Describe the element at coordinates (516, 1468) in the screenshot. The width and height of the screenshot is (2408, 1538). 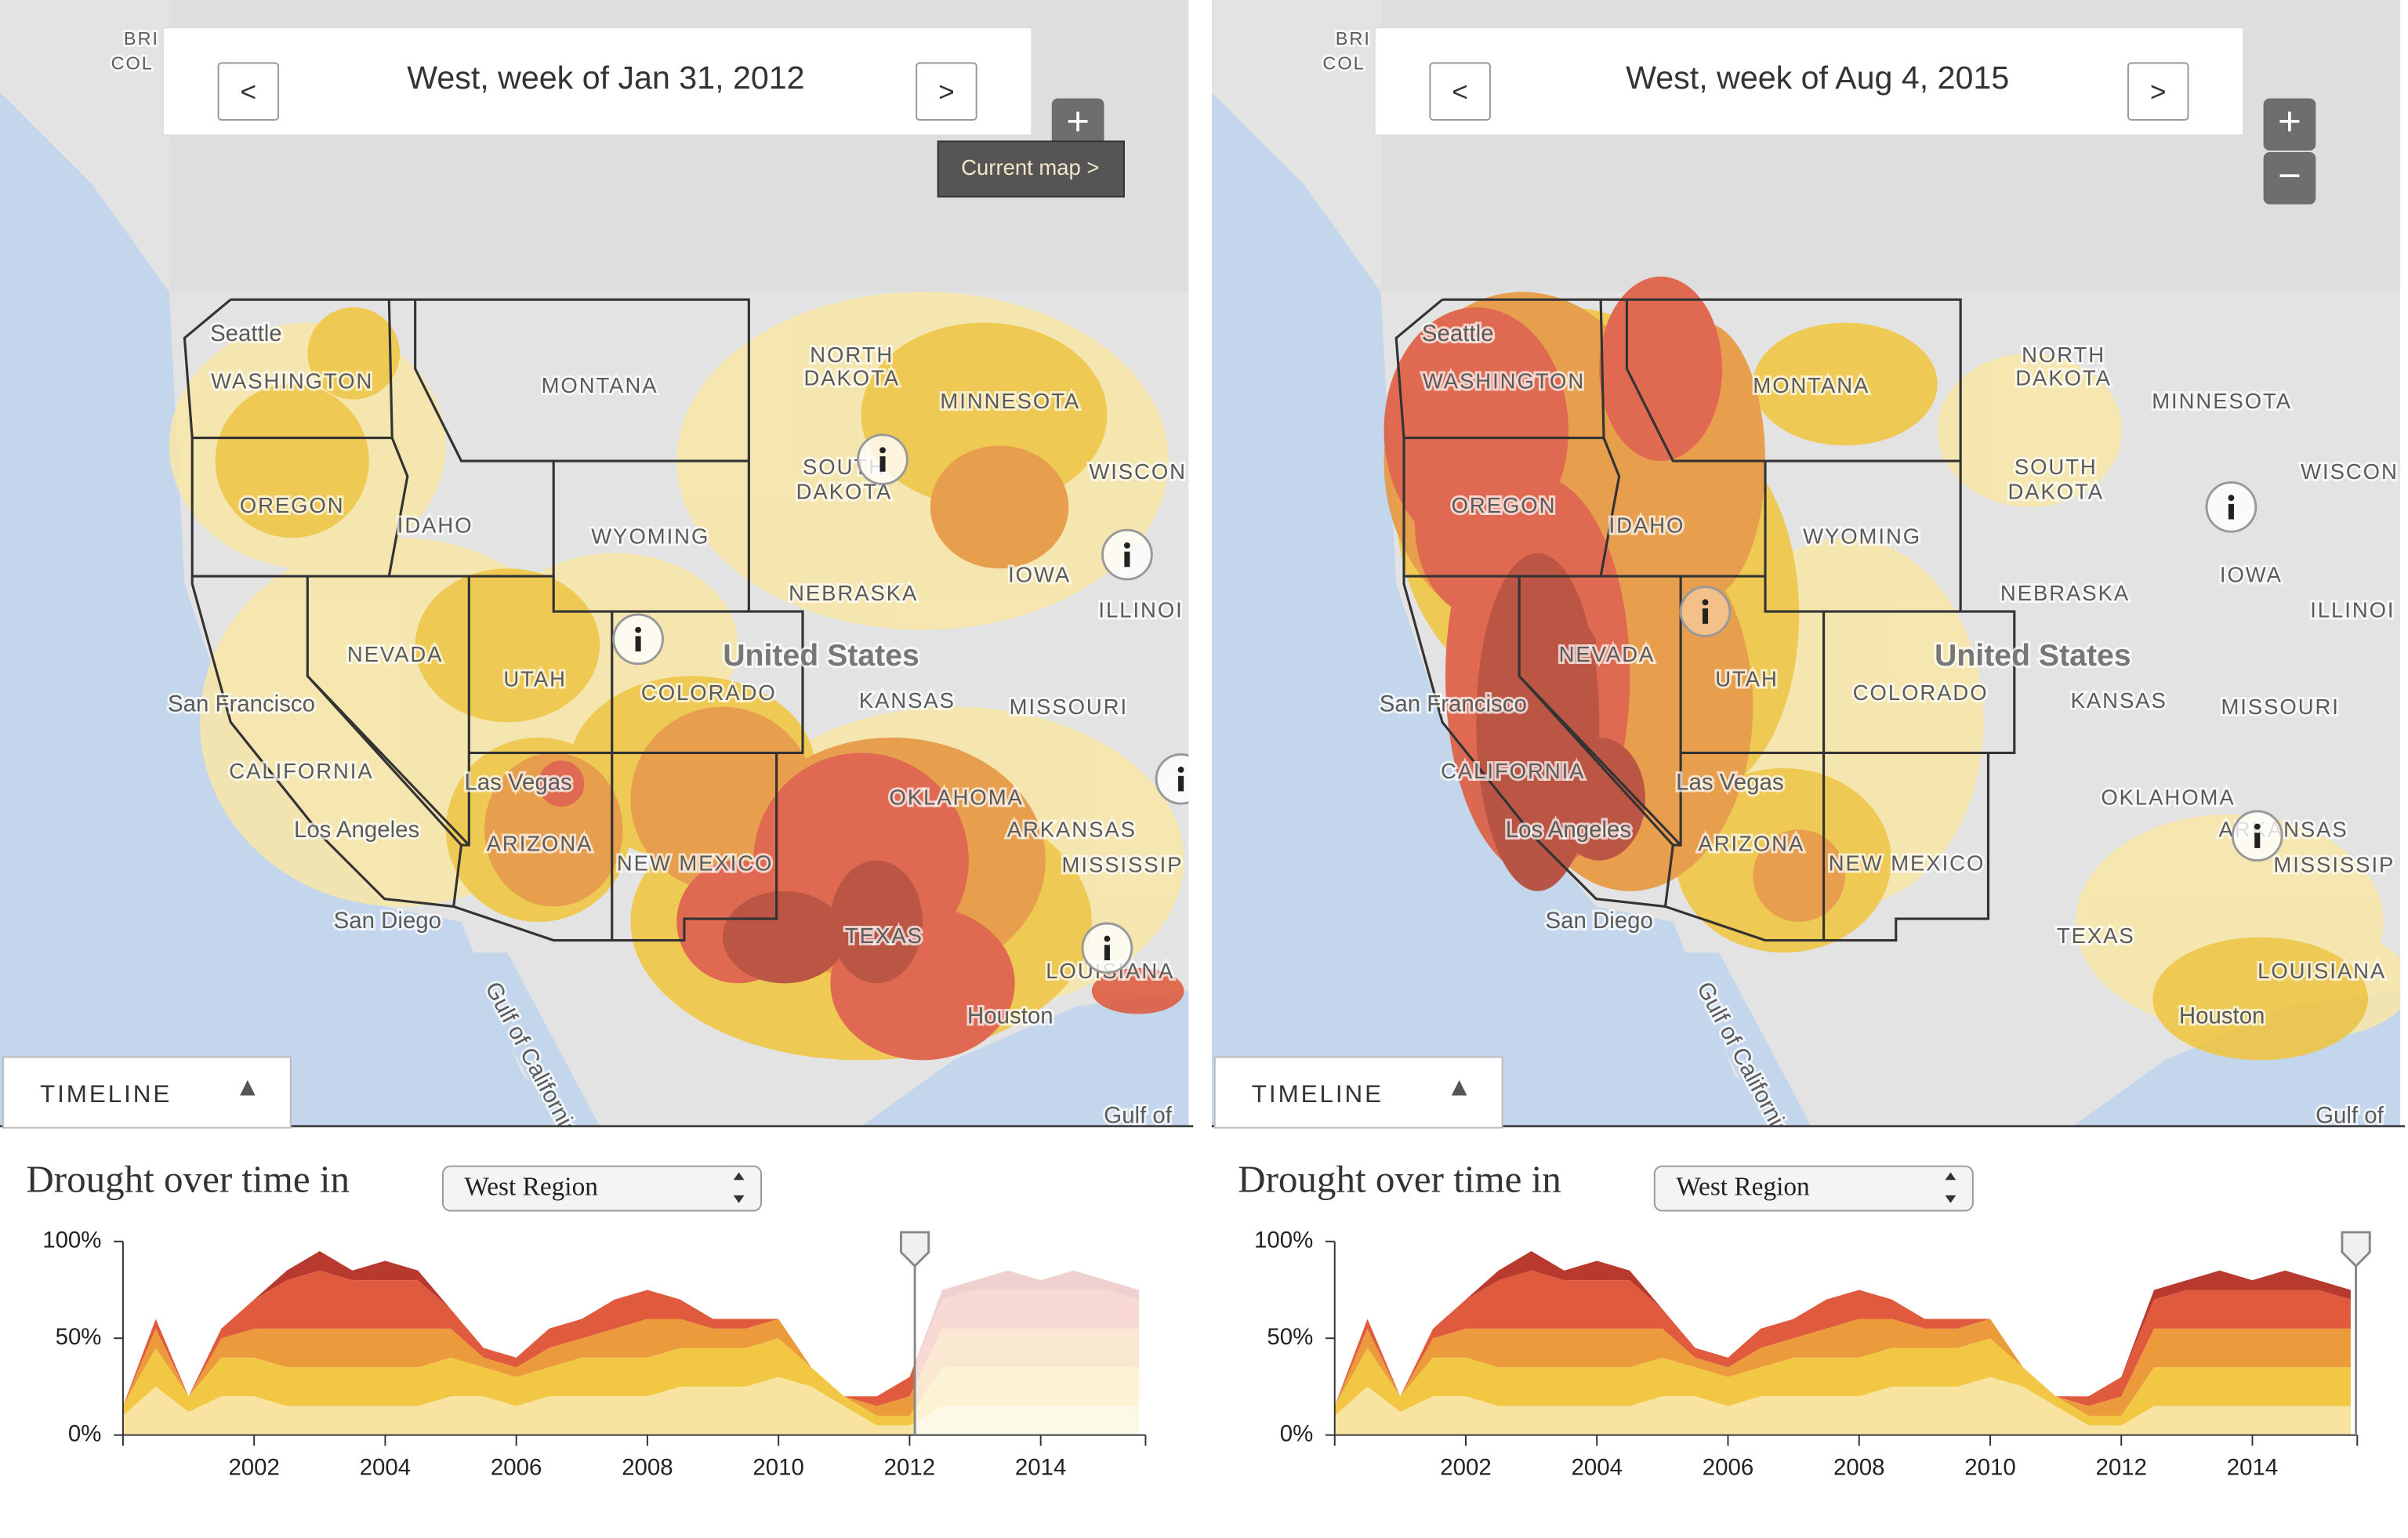
I see `x-tick-label: 2006` at that location.